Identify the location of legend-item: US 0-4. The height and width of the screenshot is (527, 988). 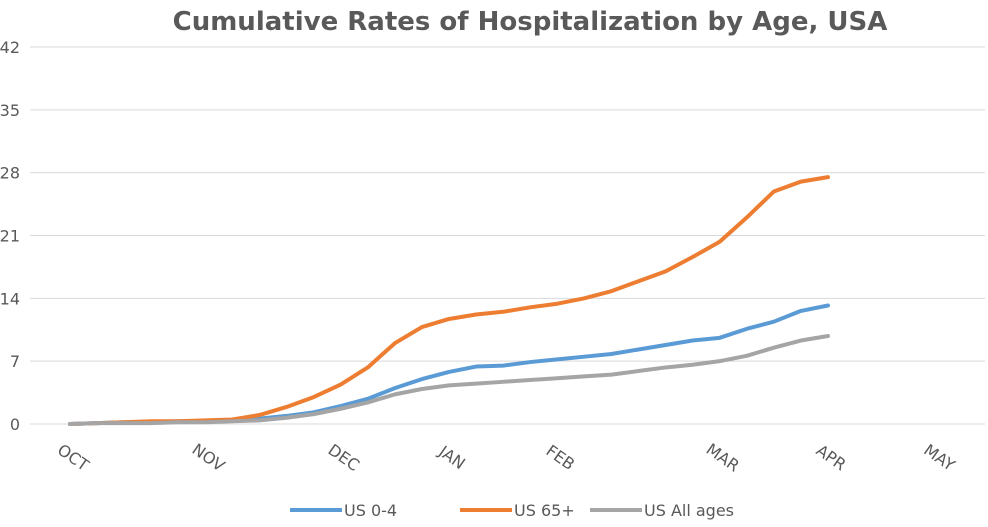
(343, 510).